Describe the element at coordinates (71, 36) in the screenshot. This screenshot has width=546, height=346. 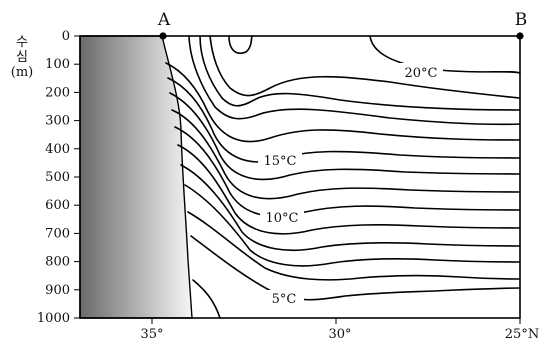
I see `depth-tick: 0` at that location.